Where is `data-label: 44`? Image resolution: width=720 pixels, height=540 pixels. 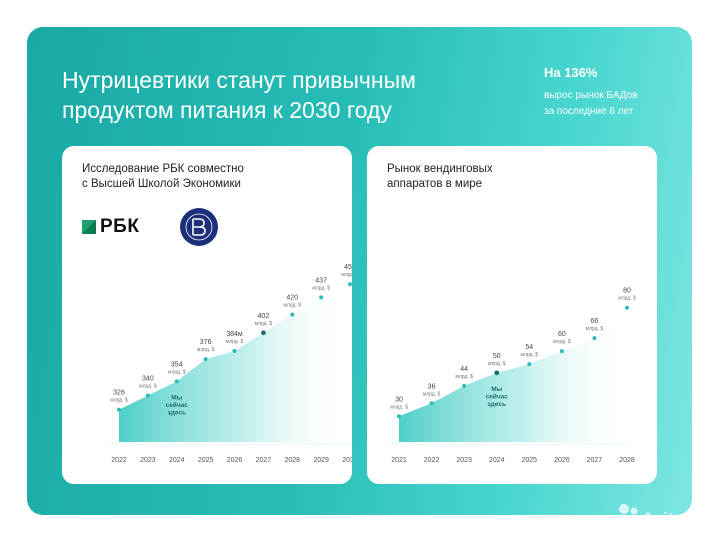 data-label: 44 is located at coordinates (464, 369).